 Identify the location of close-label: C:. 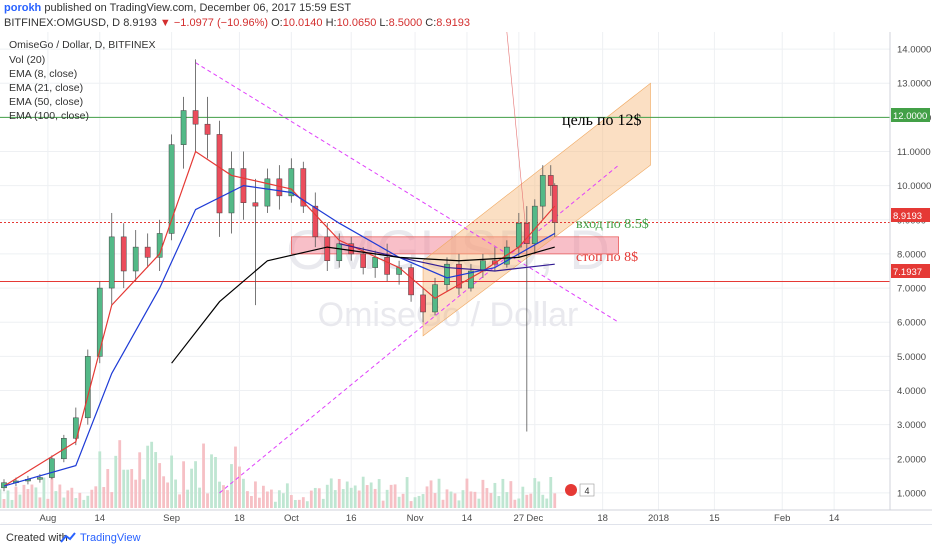
(431, 23).